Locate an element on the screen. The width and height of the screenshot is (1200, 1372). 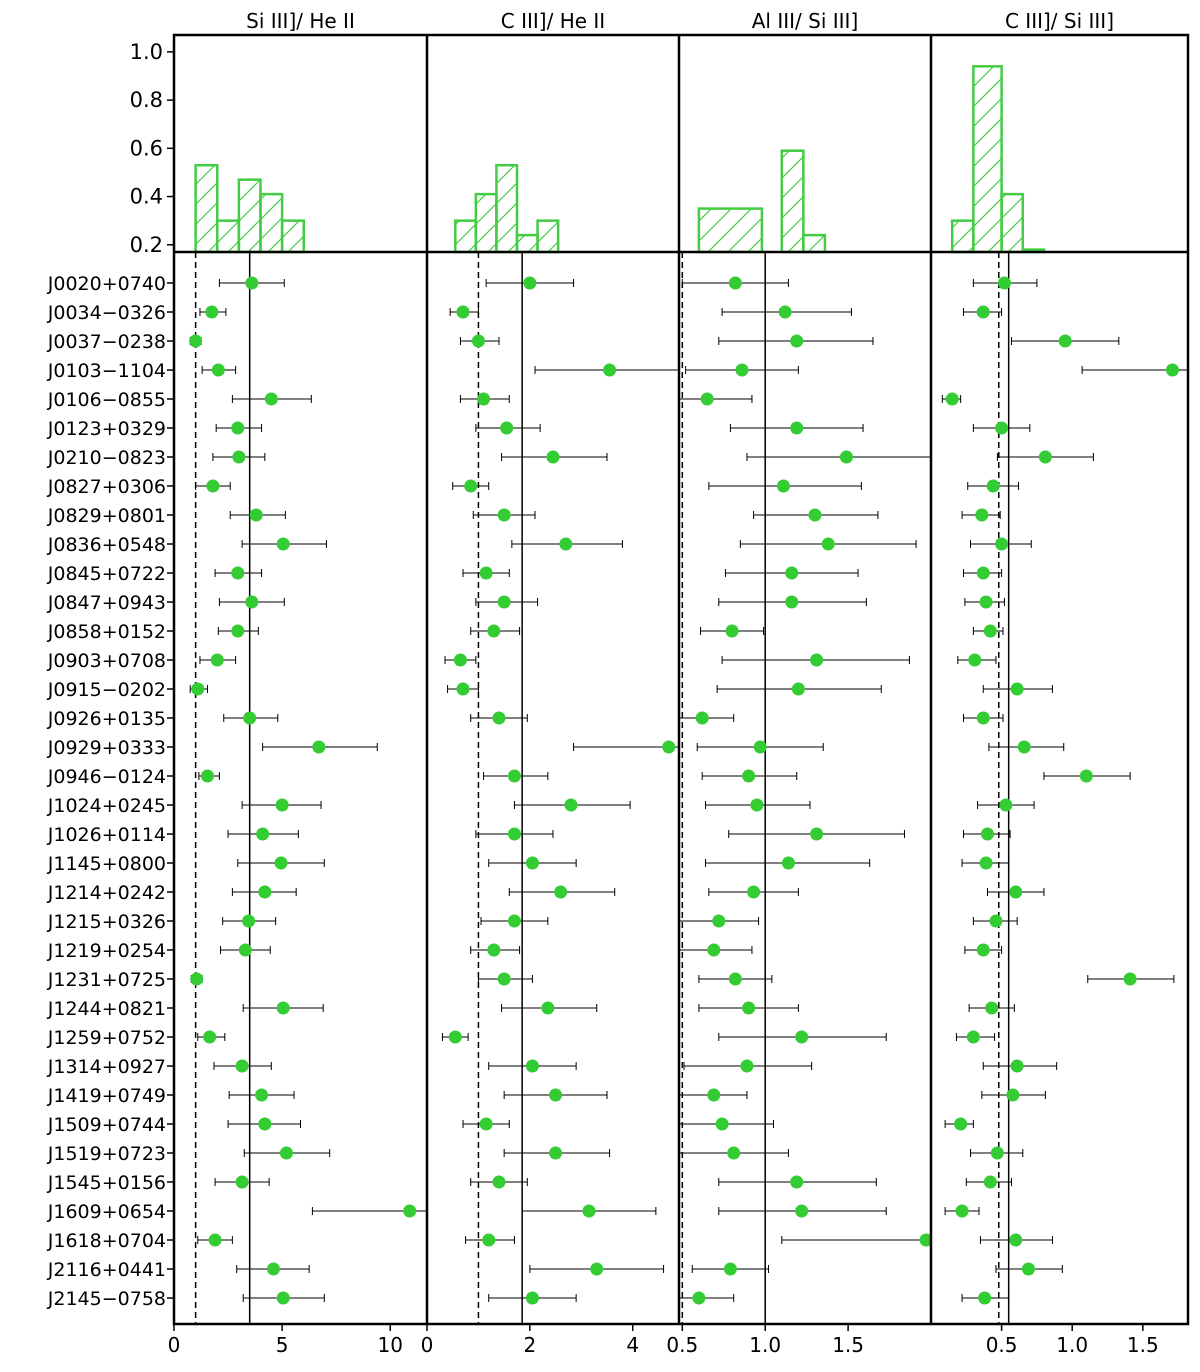
object-label: J1419+0749 is located at coordinates (106, 1096).